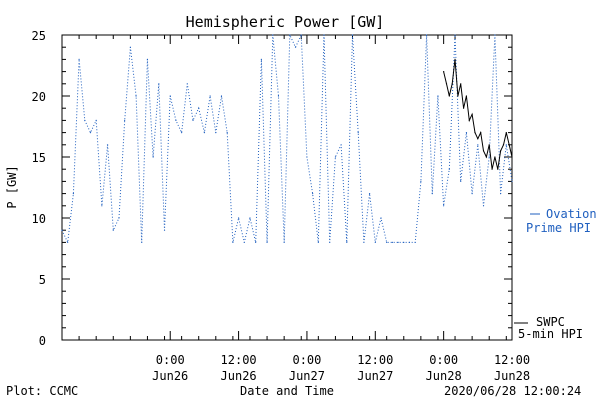 The height and width of the screenshot is (400, 600). I want to click on legend-ovation-label-1: Ovation, so click(571, 214).